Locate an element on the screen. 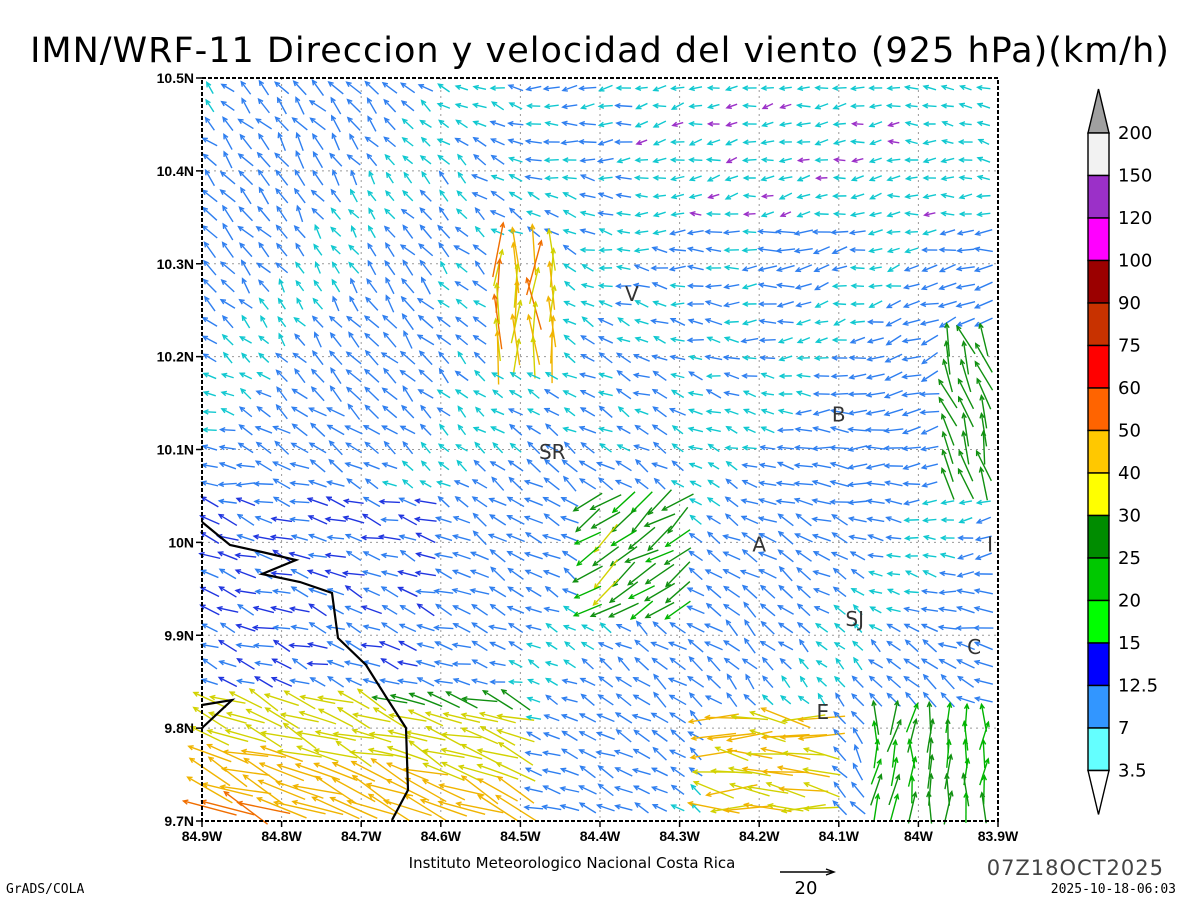 This screenshot has width=1200, height=900. x-tick-label: 83.9W is located at coordinates (998, 836).